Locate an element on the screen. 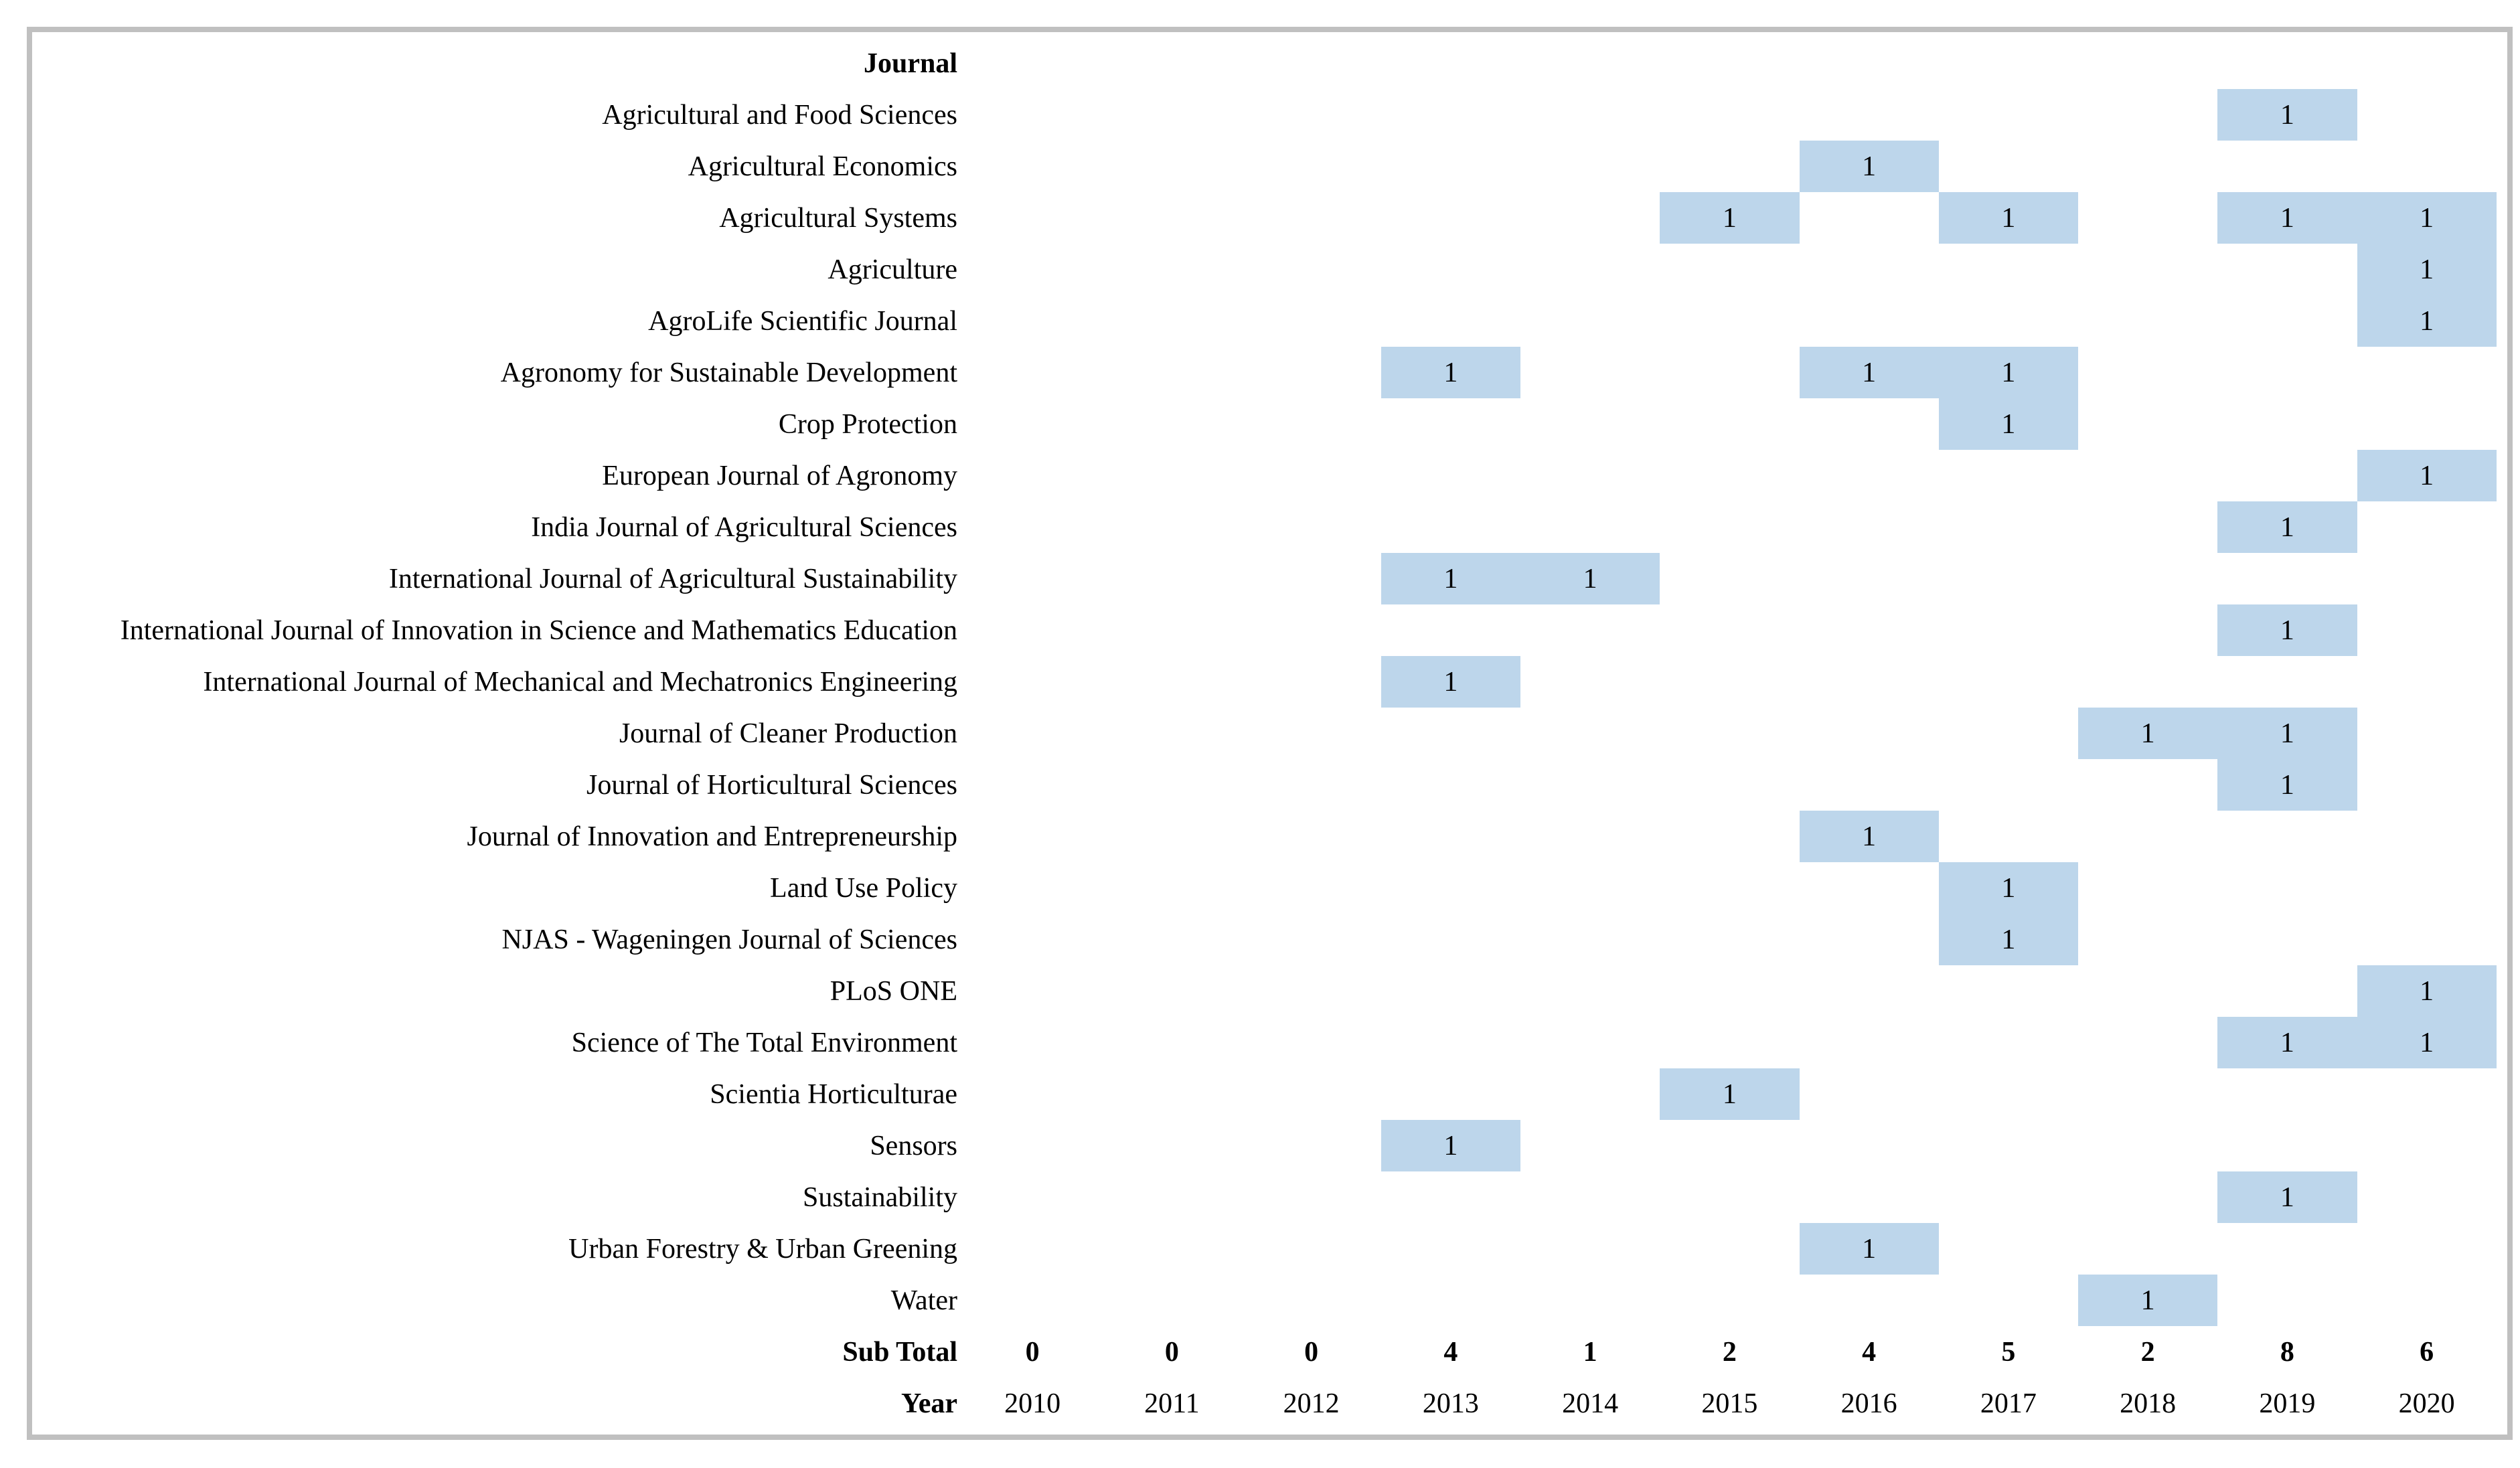  subtotal-value: 4 is located at coordinates (1869, 1352).